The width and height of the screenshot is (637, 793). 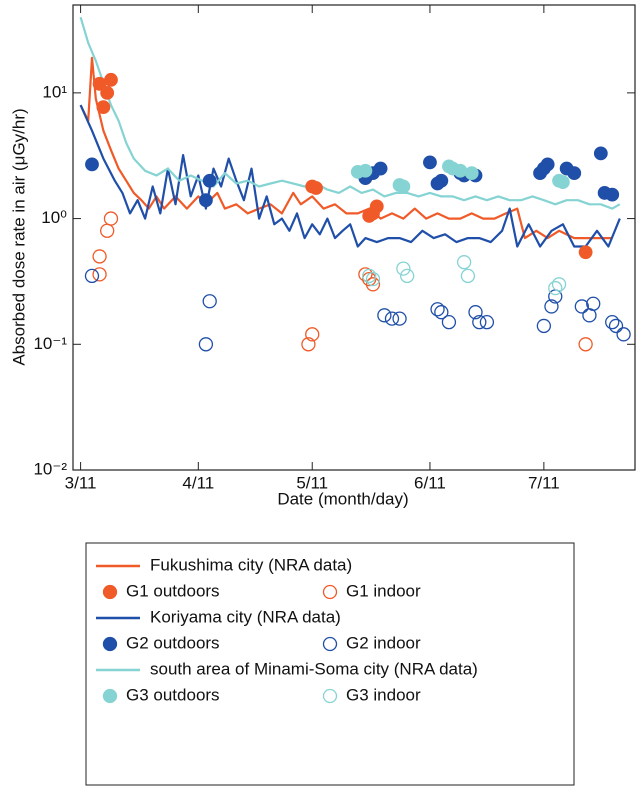 I want to click on legend-label: Koriyama city (NRA data), so click(x=245, y=616).